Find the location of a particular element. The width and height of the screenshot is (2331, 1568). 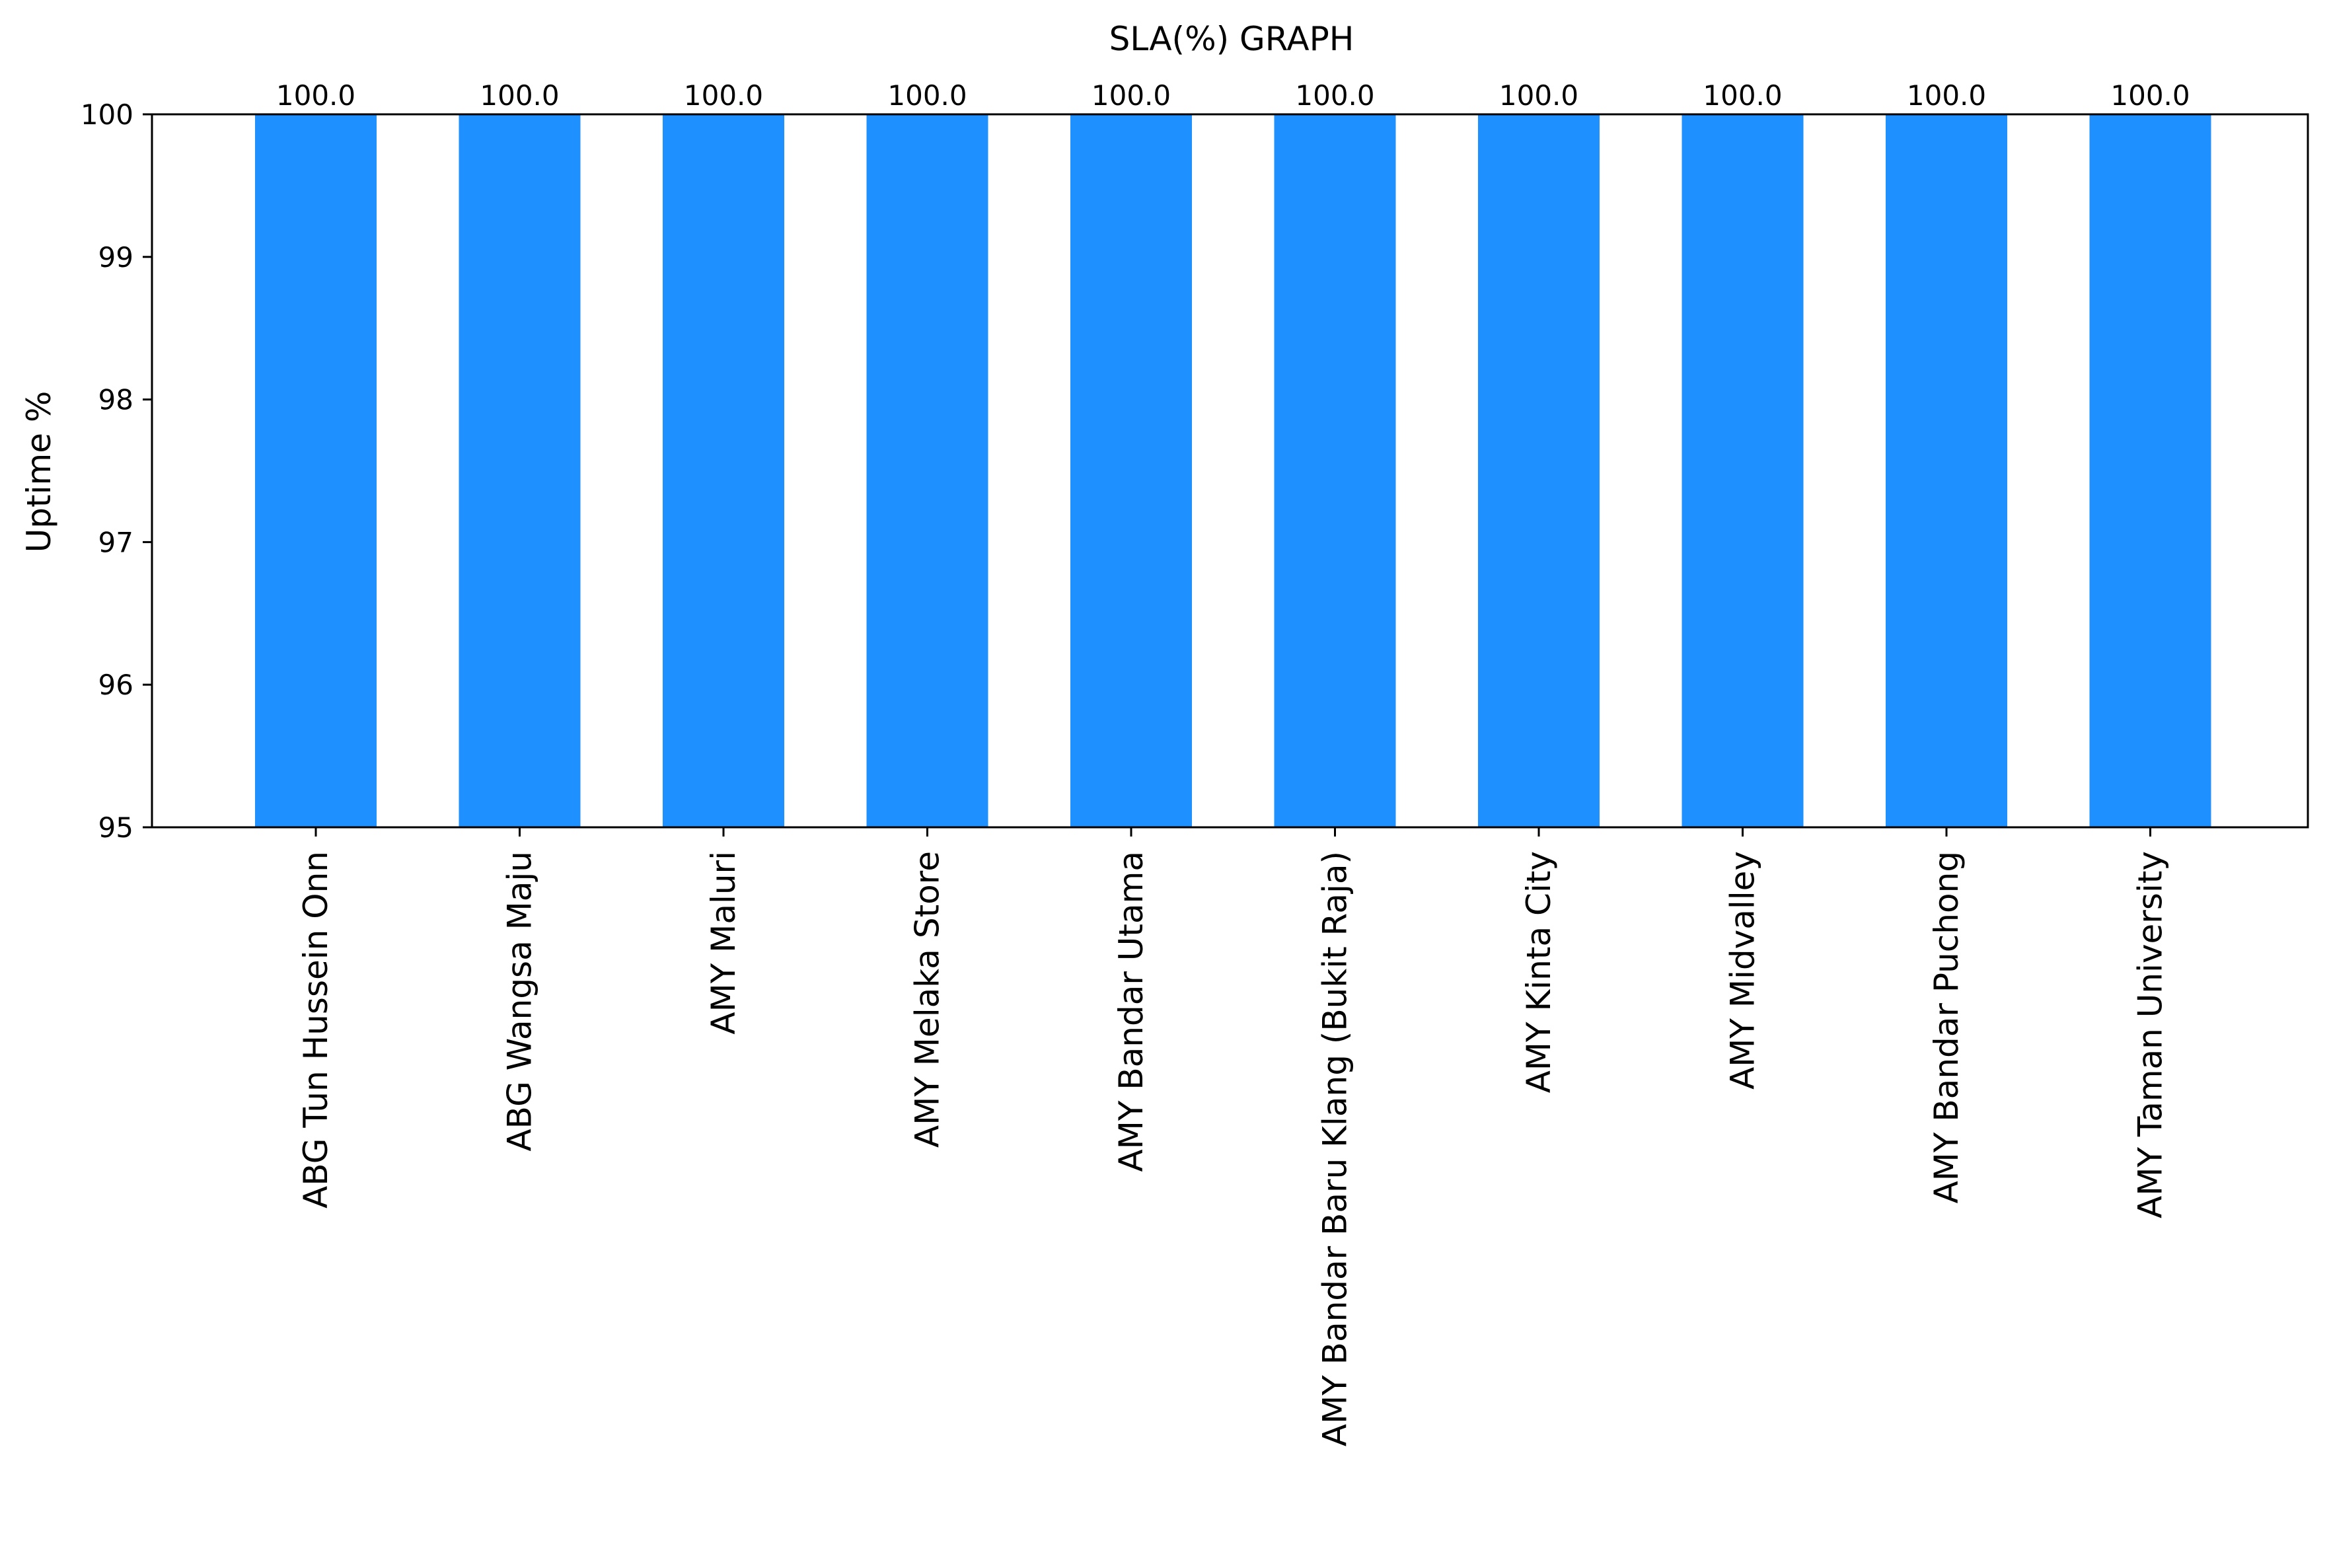

x-tick-label: AMY Taman University is located at coordinates (2150, 1034).